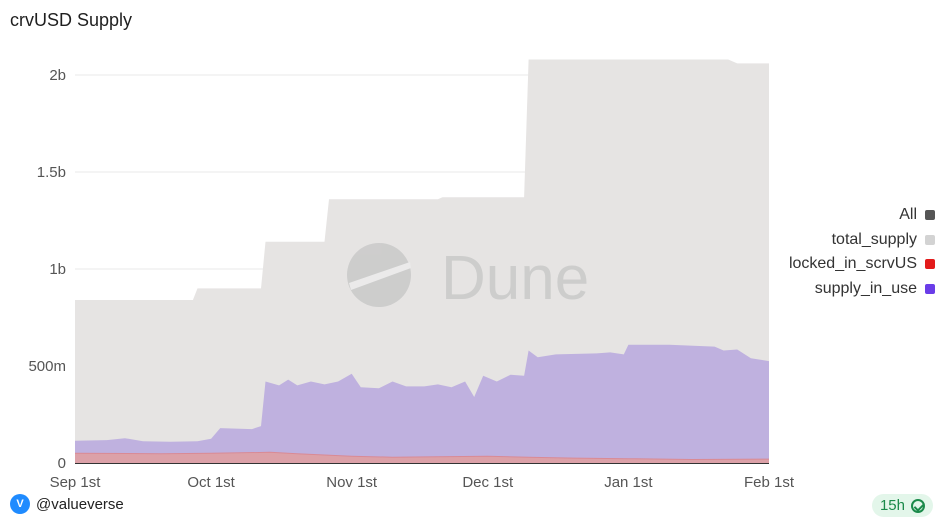 Image resolution: width=947 pixels, height=524 pixels. I want to click on legend-label: supply_in_use, so click(865, 288).